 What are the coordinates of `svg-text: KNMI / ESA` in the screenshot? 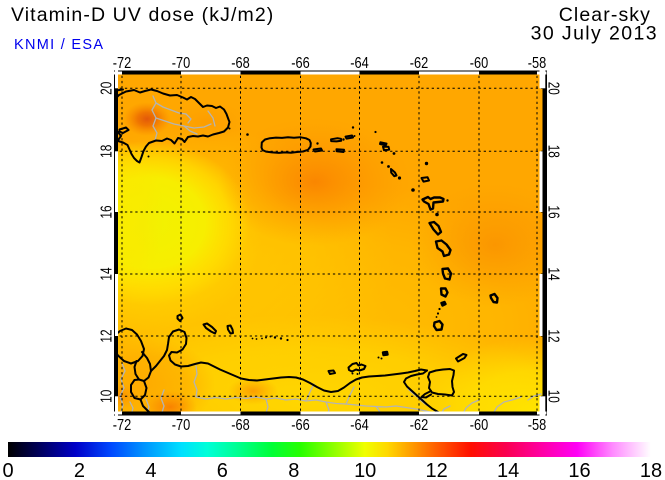 It's located at (59, 45).